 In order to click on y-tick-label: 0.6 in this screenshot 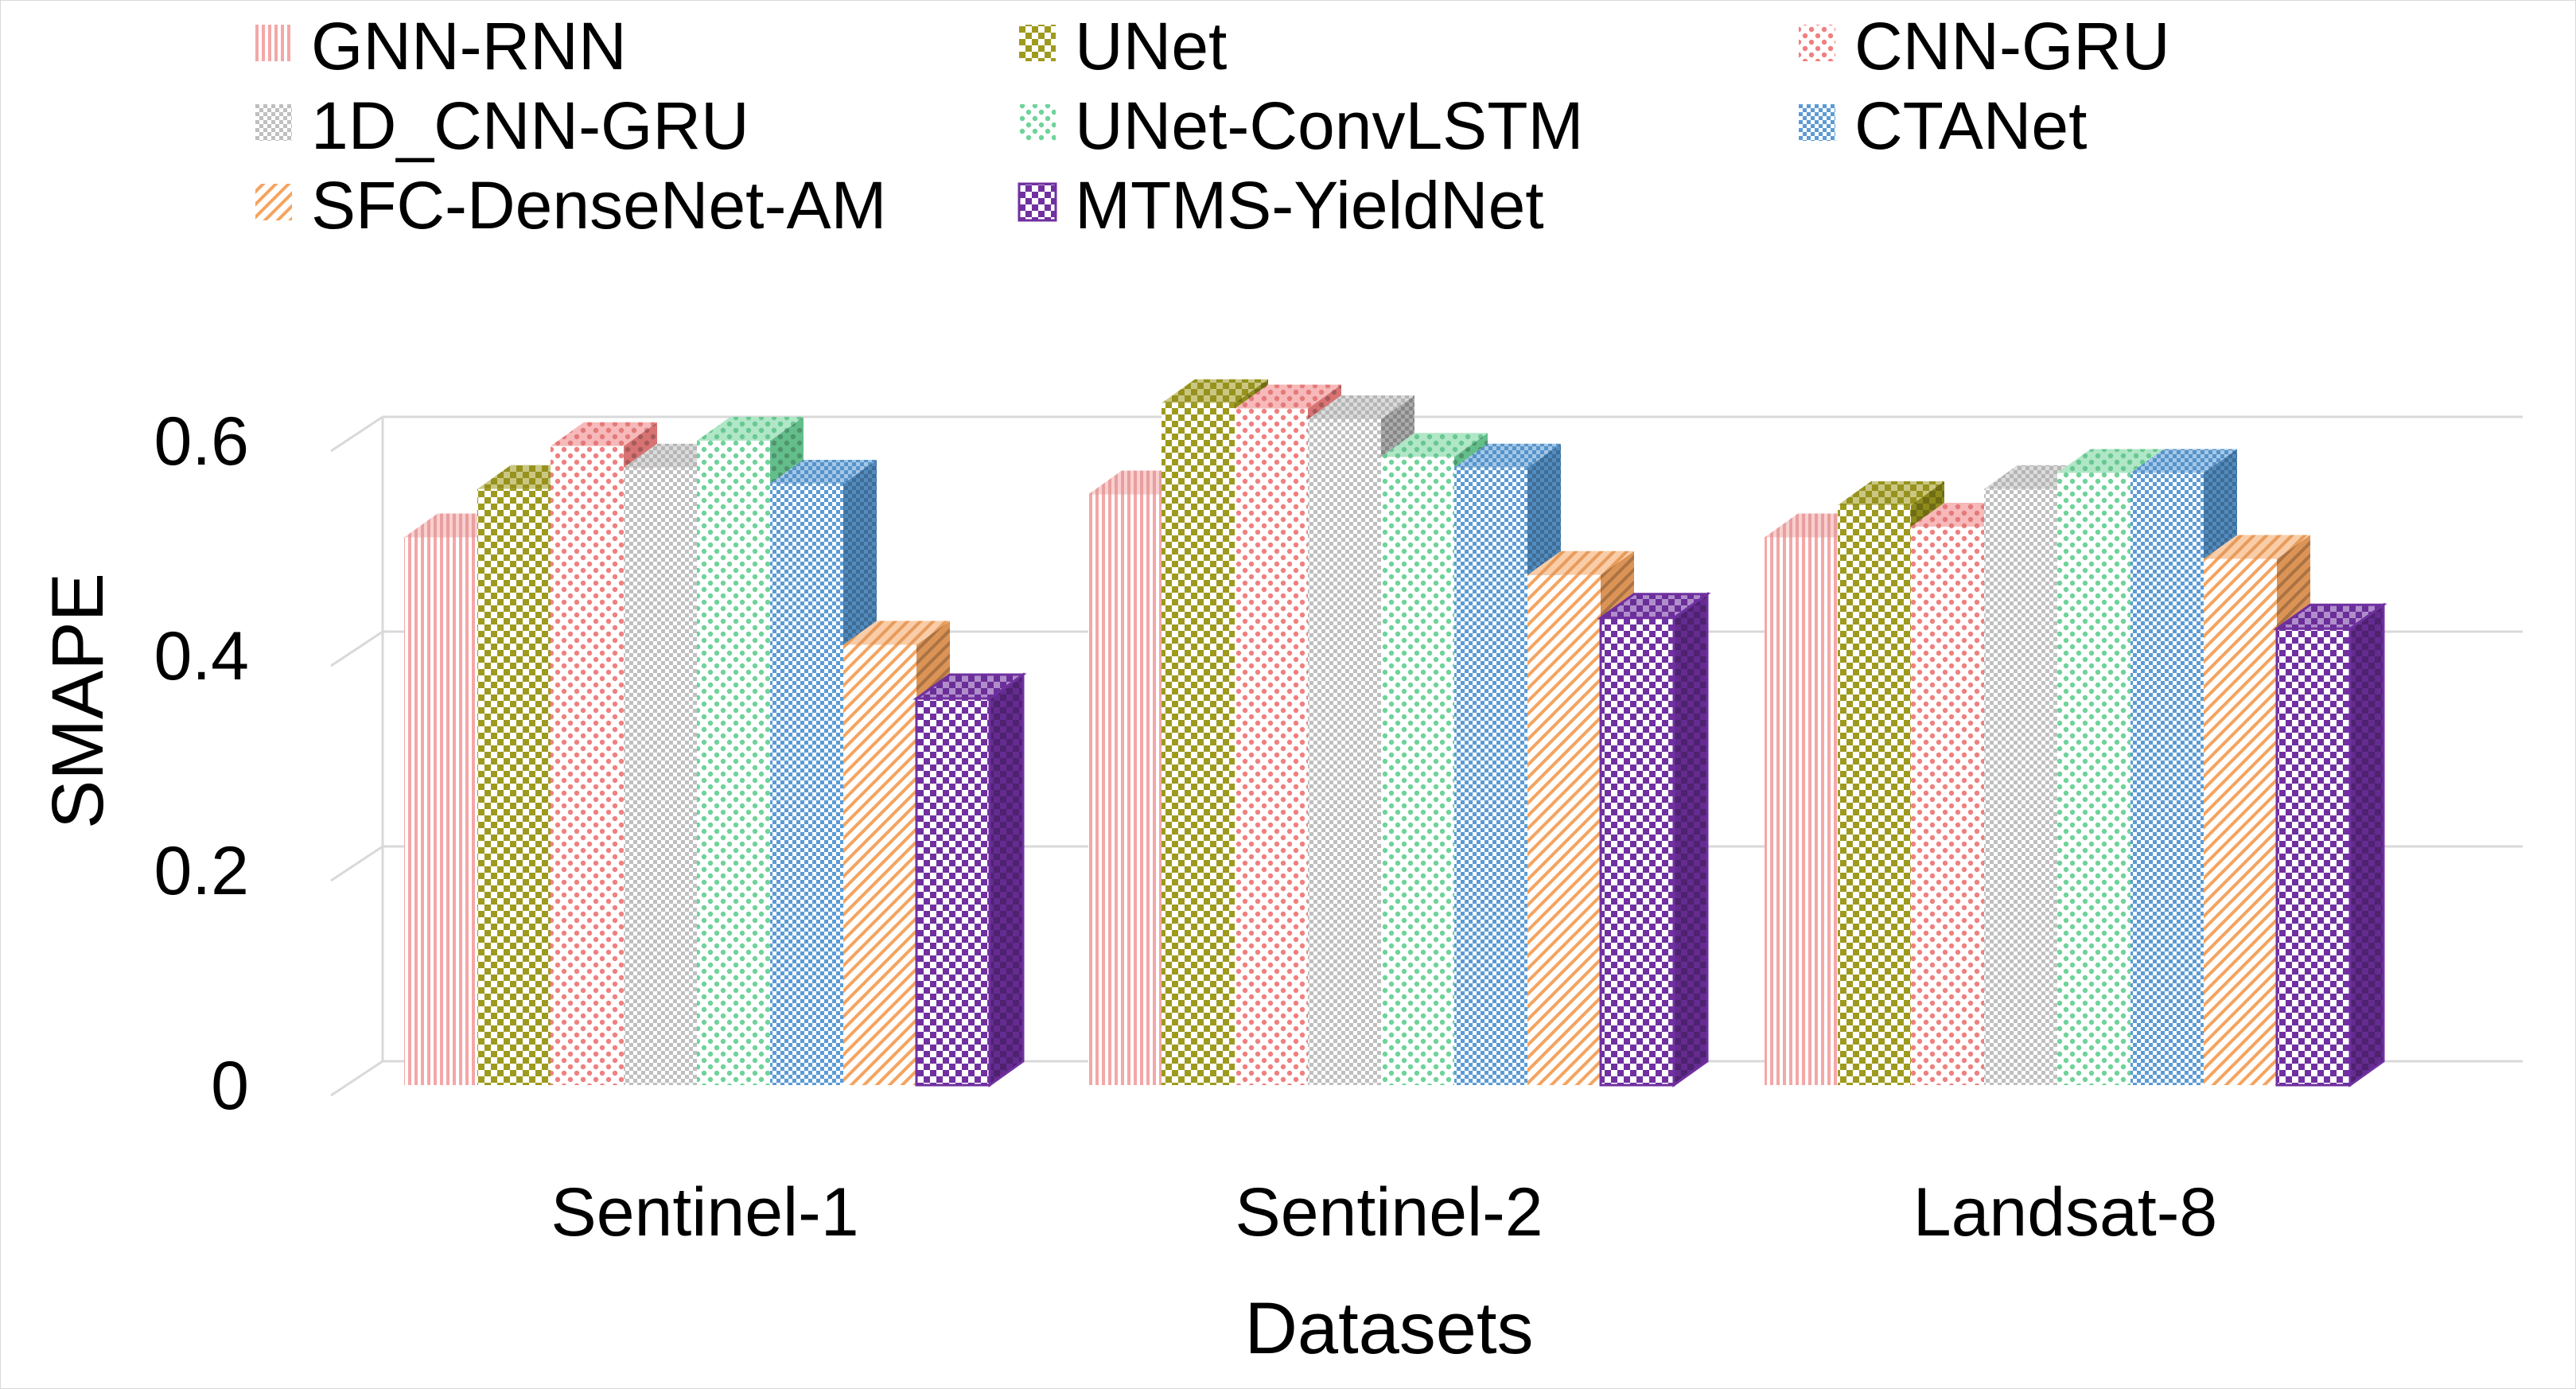, I will do `click(202, 441)`.